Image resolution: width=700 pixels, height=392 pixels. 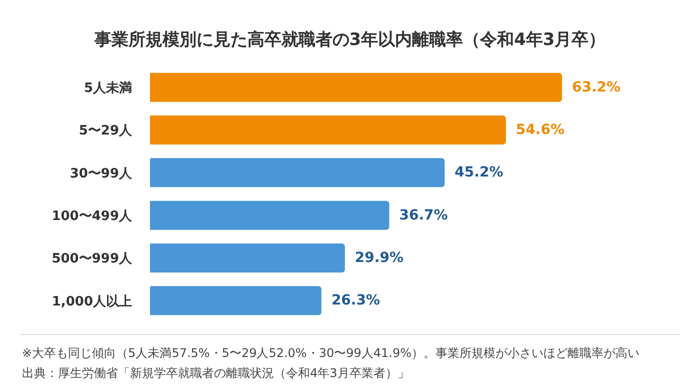 I want to click on y-tick-label: 1,000人以上, so click(x=92, y=302).